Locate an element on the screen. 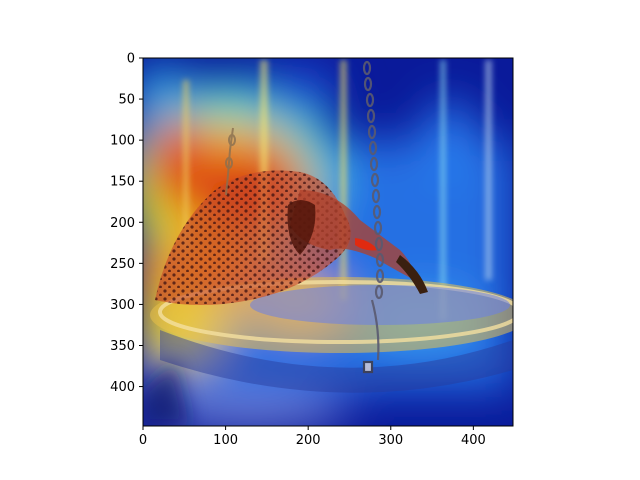 The width and height of the screenshot is (640, 480). chain-left is located at coordinates (230, 161).